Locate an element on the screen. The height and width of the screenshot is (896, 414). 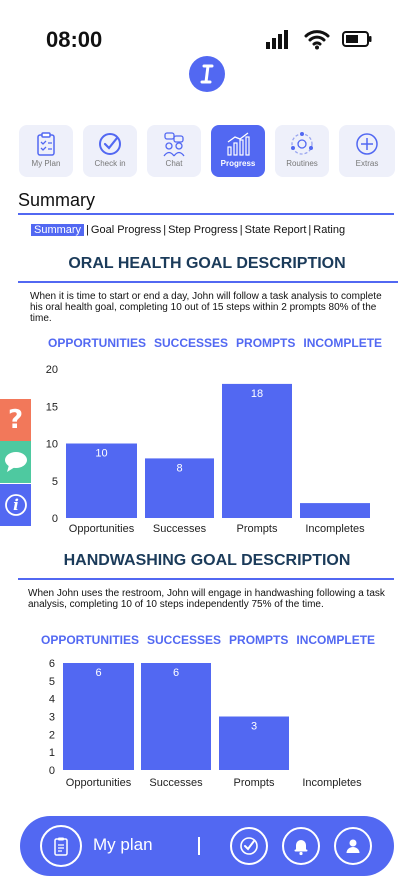
y-tick-label: 6 is located at coordinates (52, 664).